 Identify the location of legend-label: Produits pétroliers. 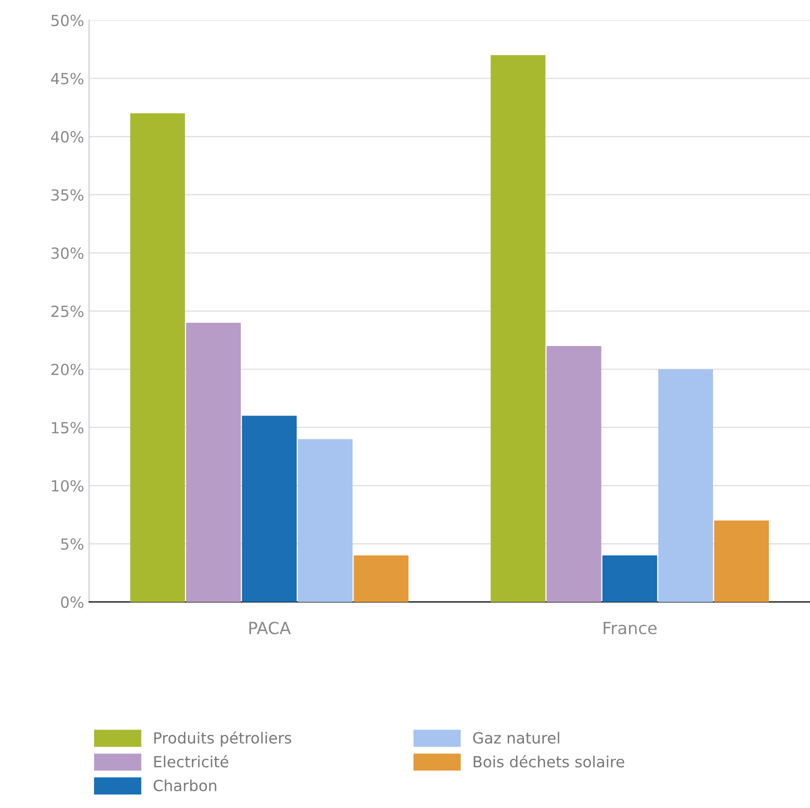
(223, 739).